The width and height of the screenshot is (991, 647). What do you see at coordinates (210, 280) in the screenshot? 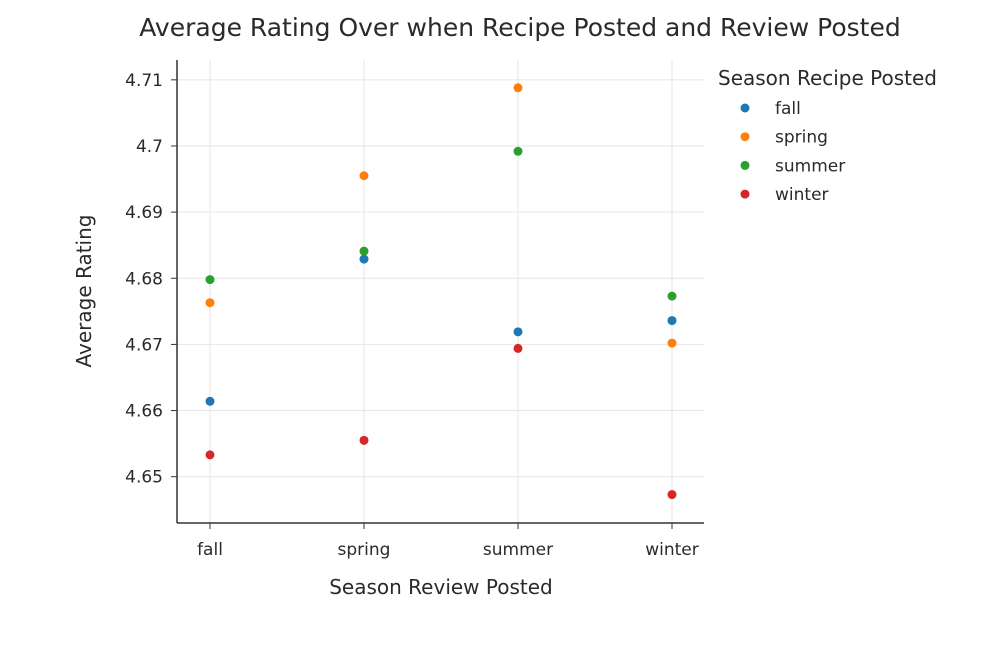
I see `data-point-summer-fall` at bounding box center [210, 280].